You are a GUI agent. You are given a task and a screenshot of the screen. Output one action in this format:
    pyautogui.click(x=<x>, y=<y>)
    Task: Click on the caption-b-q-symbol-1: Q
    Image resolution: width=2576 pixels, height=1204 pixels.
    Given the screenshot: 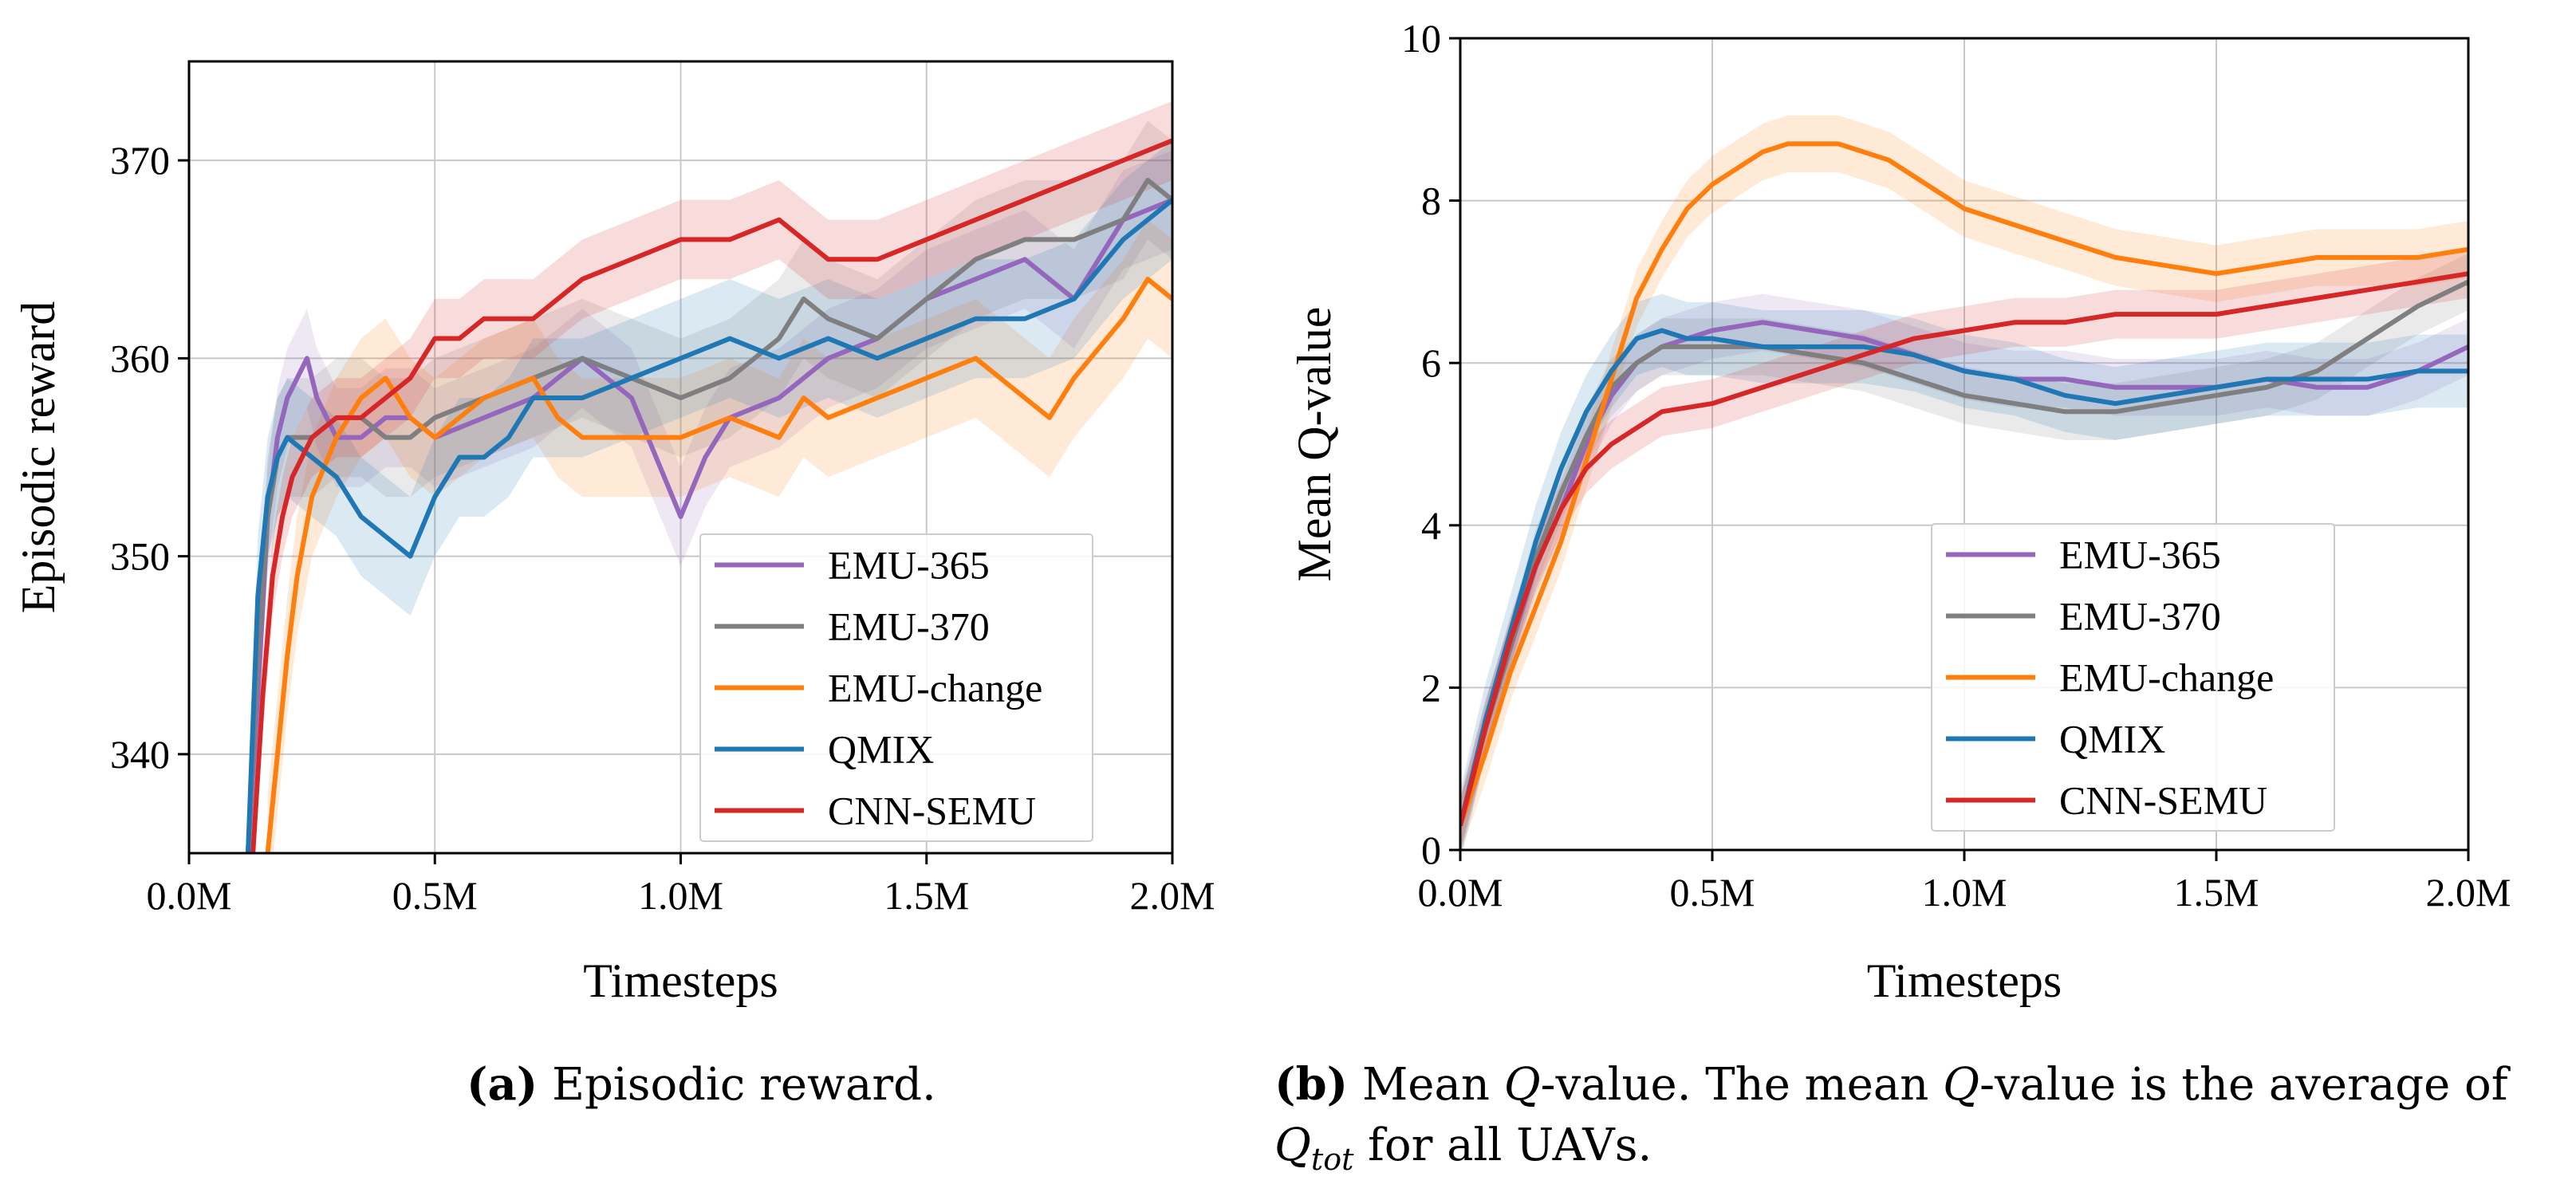 What is the action you would take?
    pyautogui.click(x=1522, y=1085)
    